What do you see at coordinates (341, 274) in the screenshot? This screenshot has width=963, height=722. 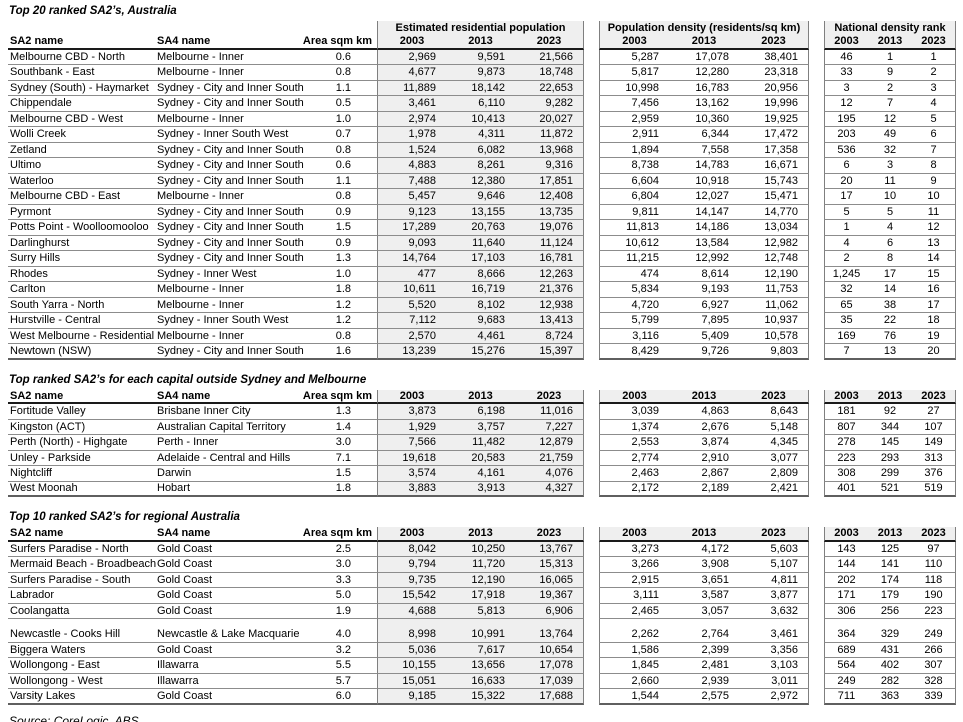 I see `cell-area: 1.0` at bounding box center [341, 274].